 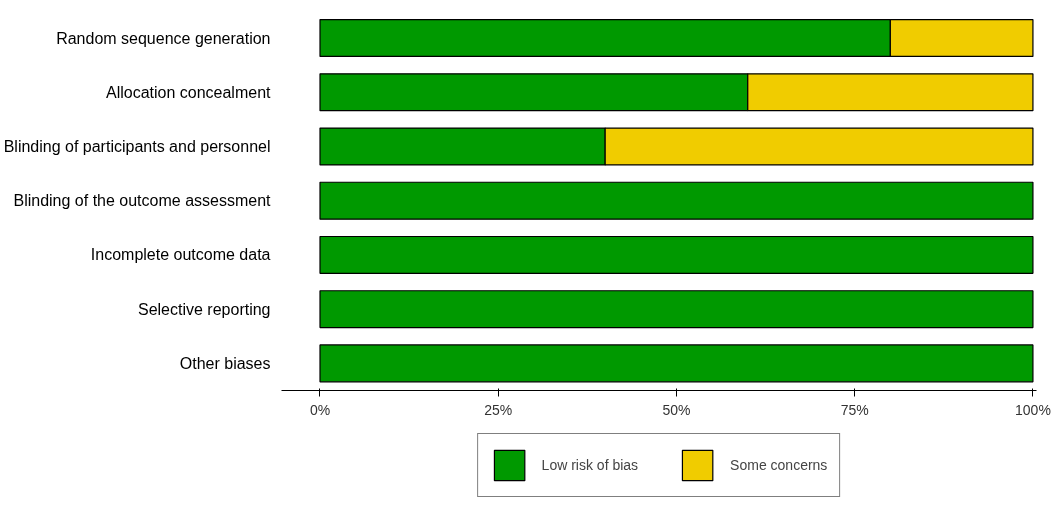 I want to click on y-tick-label: Blinding of the outcome assessment, so click(x=142, y=201).